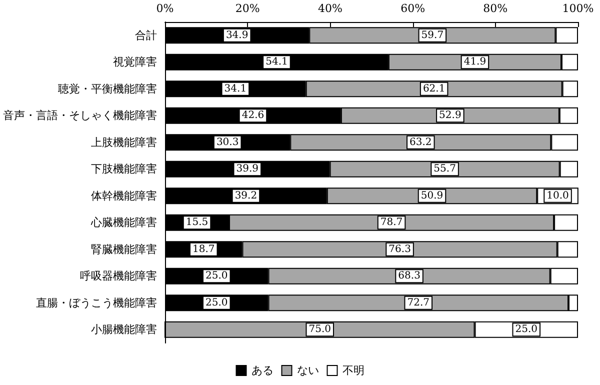 This screenshot has height=385, width=600. I want to click on x-tick-label: 80%, so click(495, 8).